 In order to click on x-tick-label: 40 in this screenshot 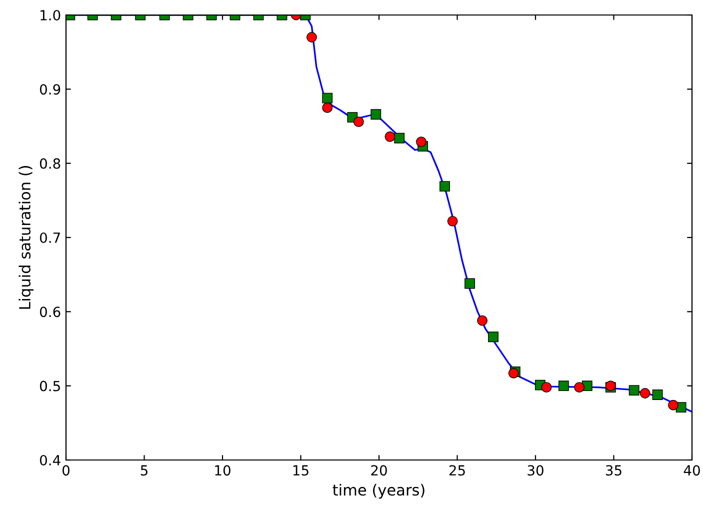, I will do `click(692, 470)`.